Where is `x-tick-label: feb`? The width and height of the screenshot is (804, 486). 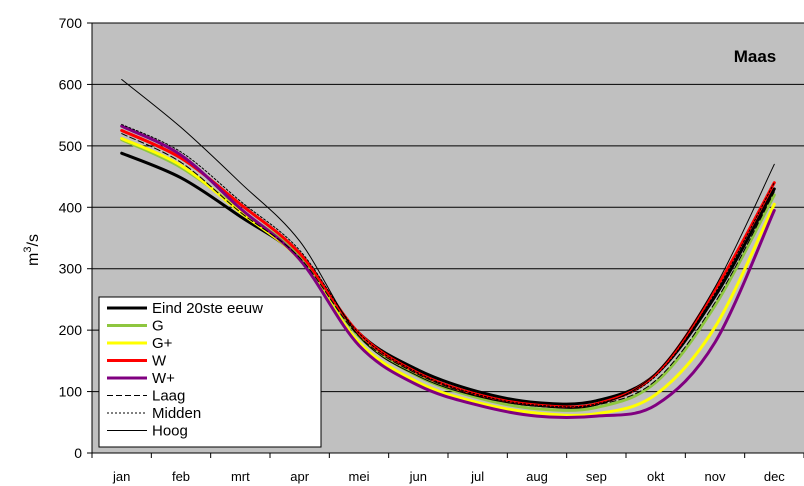 x-tick-label: feb is located at coordinates (181, 476).